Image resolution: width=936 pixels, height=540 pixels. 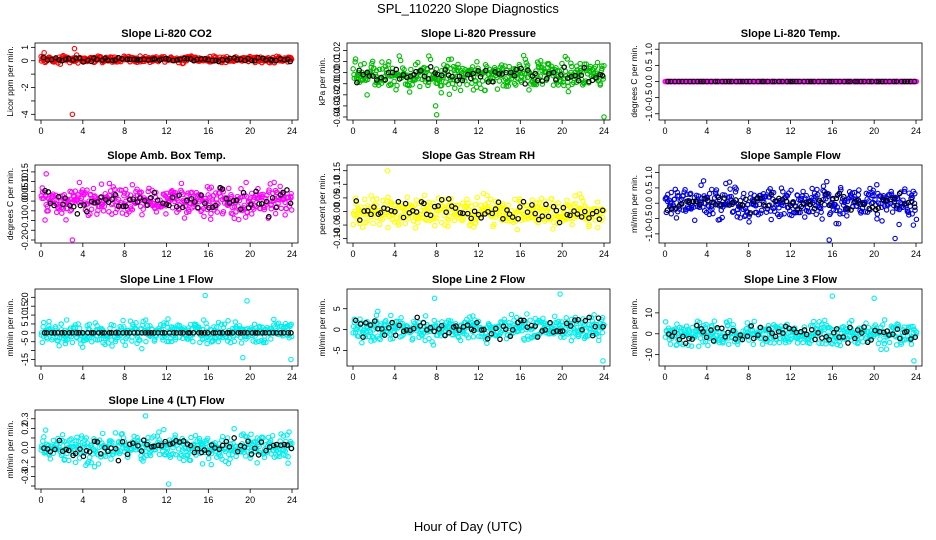 What do you see at coordinates (337, 95) in the screenshot?
I see `y-tick-label: -0.02` at bounding box center [337, 95].